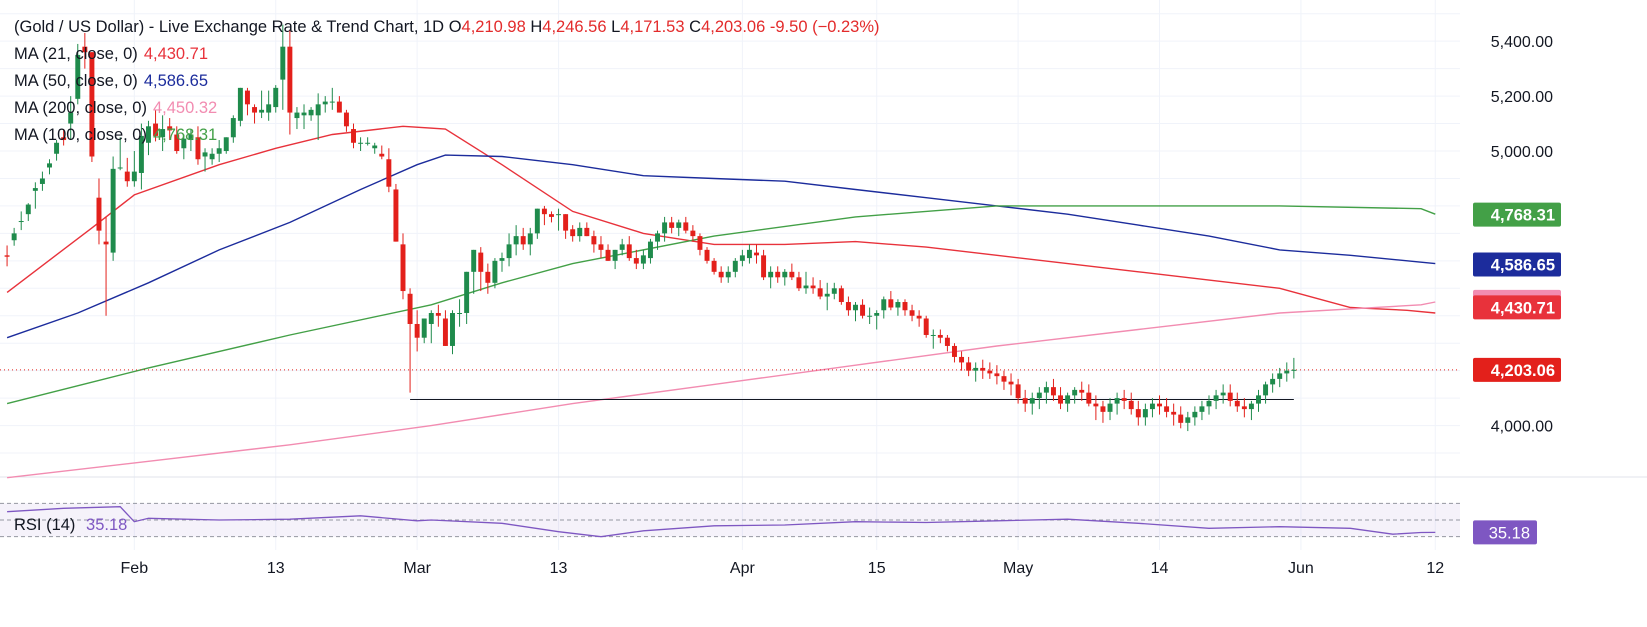 The height and width of the screenshot is (627, 1647). What do you see at coordinates (783, 568) in the screenshot?
I see `time-axis: Feb 13 Mar 13 Apr 15 May 14 Jun 12` at bounding box center [783, 568].